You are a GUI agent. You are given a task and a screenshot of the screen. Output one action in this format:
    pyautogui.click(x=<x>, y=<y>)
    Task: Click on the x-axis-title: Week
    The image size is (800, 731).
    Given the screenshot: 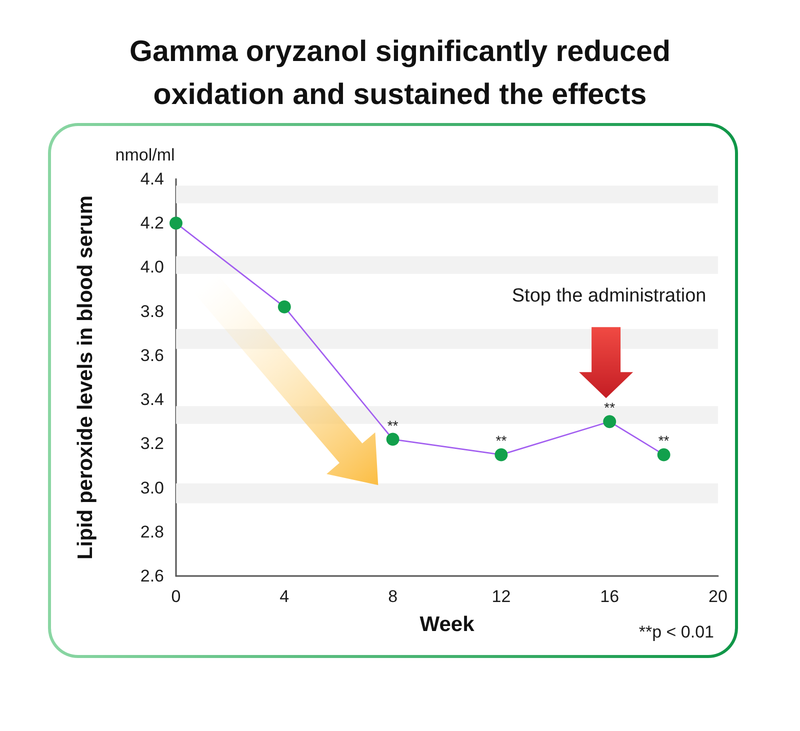 What is the action you would take?
    pyautogui.click(x=447, y=624)
    